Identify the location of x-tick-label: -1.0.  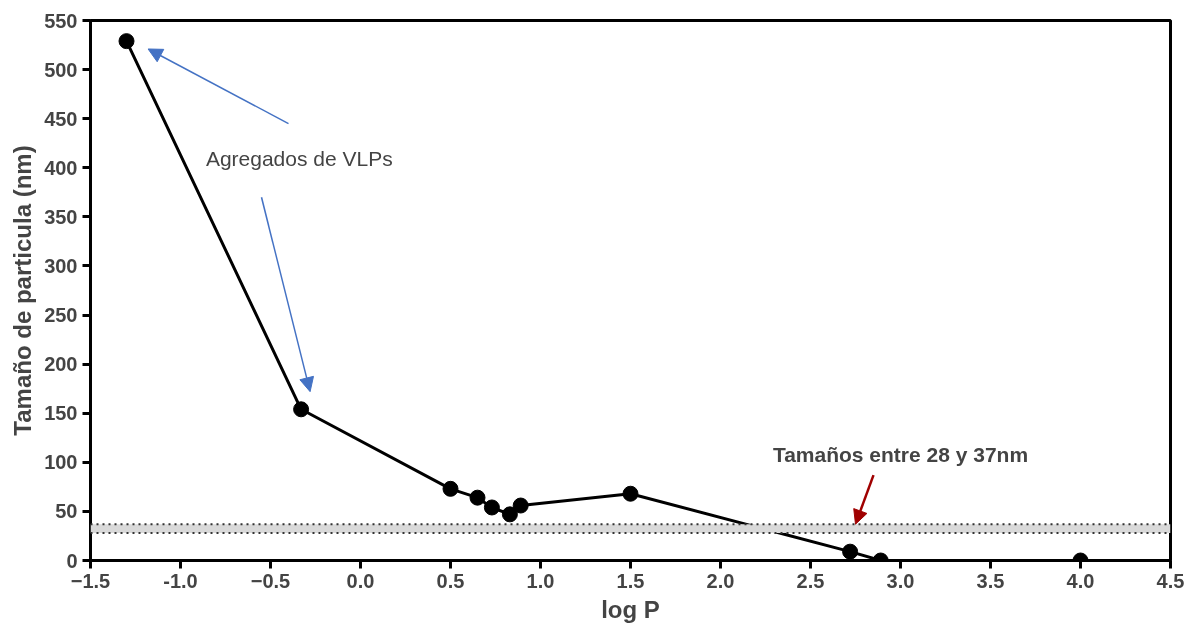
(180, 580).